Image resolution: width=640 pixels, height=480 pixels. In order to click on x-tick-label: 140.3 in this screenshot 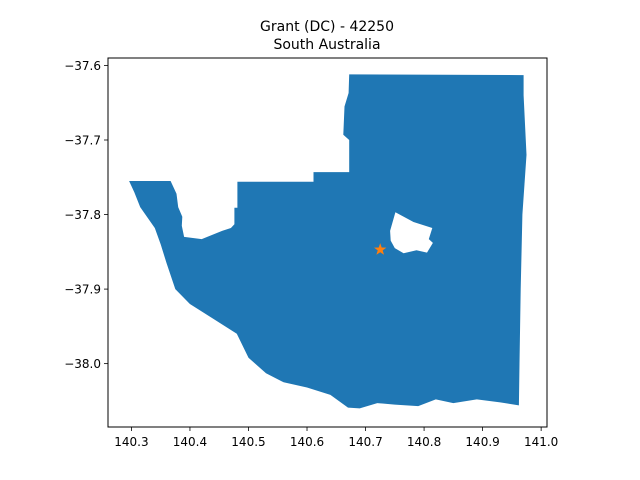, I will do `click(131, 442)`.